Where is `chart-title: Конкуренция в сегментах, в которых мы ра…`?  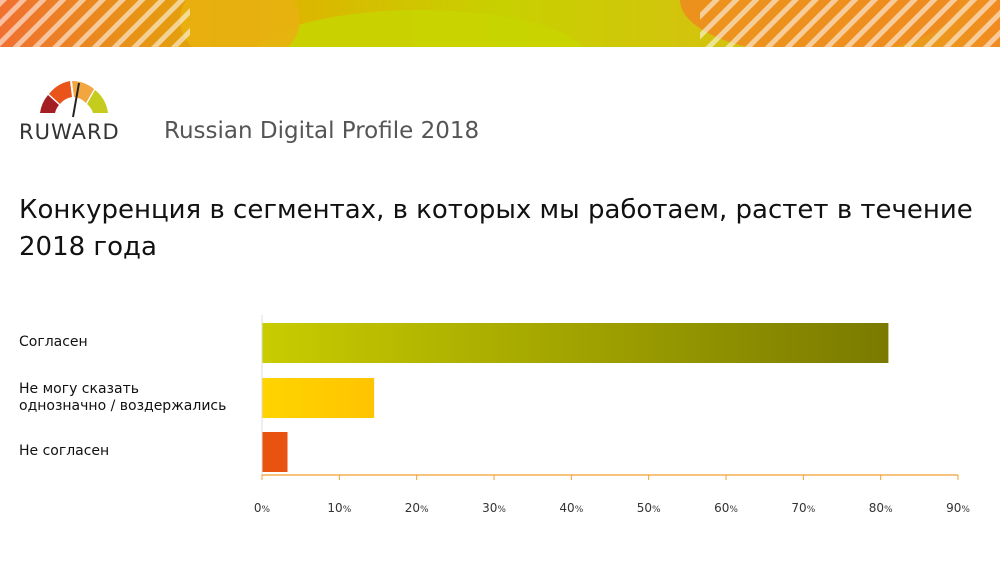
chart-title: Конкуренция в сегментах, в которых мы ра… is located at coordinates (496, 228).